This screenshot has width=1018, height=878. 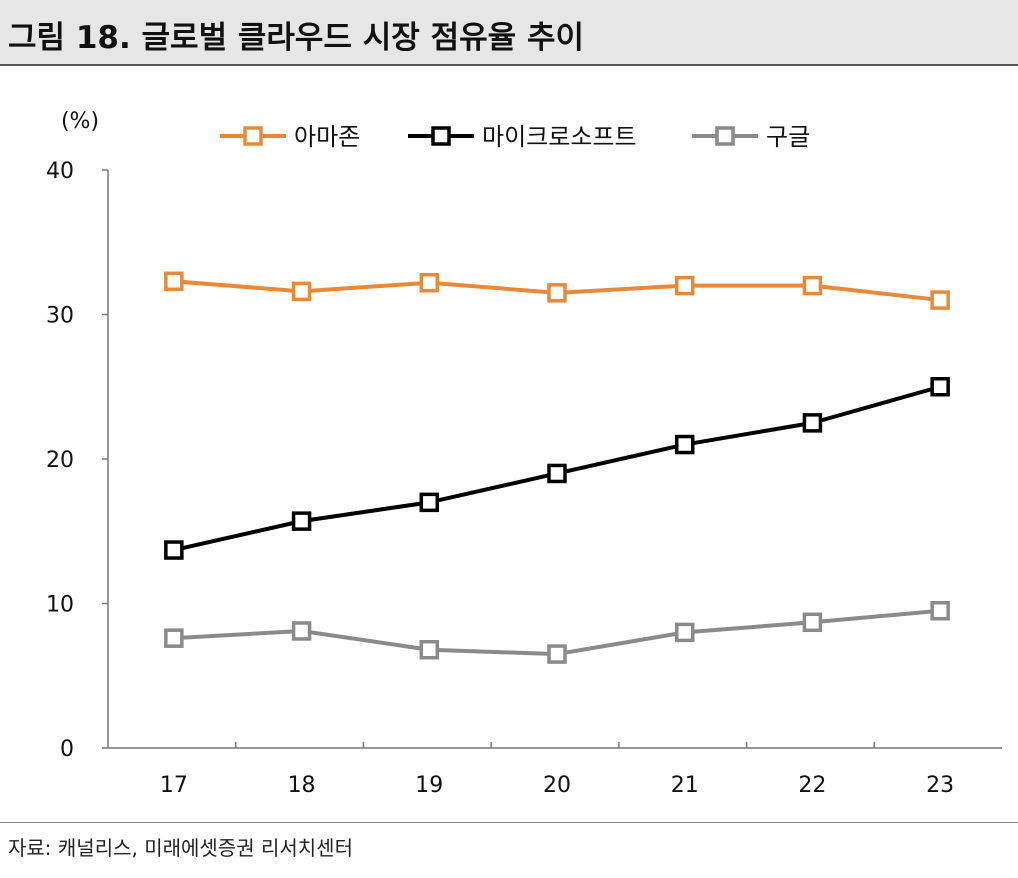 I want to click on legend-label: 마이크로소프트, so click(x=559, y=137).